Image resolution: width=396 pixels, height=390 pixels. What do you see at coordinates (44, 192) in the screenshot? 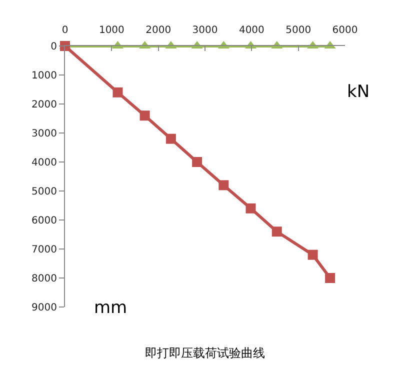
I see `y-tick-label: 5000` at bounding box center [44, 192].